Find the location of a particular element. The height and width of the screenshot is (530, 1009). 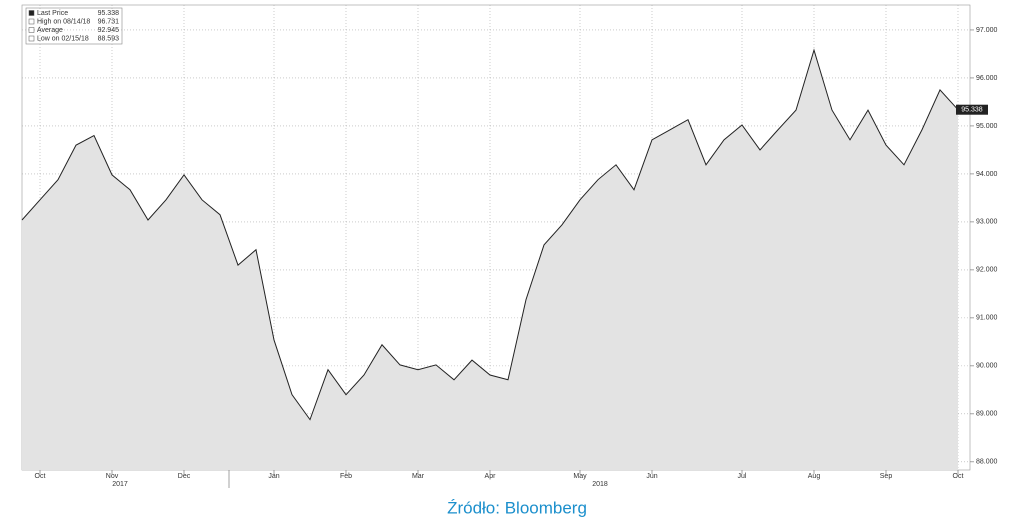

source-caption: Źródło: Bloomberg is located at coordinates (517, 507).